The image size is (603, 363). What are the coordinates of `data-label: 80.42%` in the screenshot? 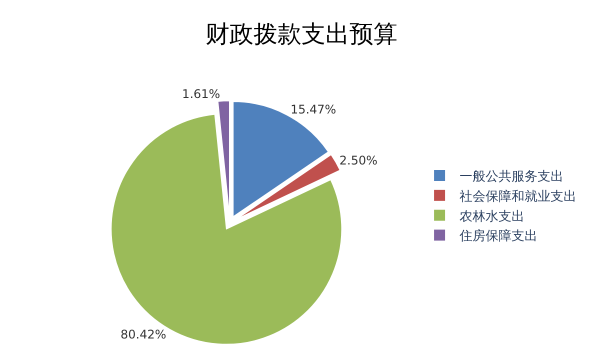 It's located at (143, 335).